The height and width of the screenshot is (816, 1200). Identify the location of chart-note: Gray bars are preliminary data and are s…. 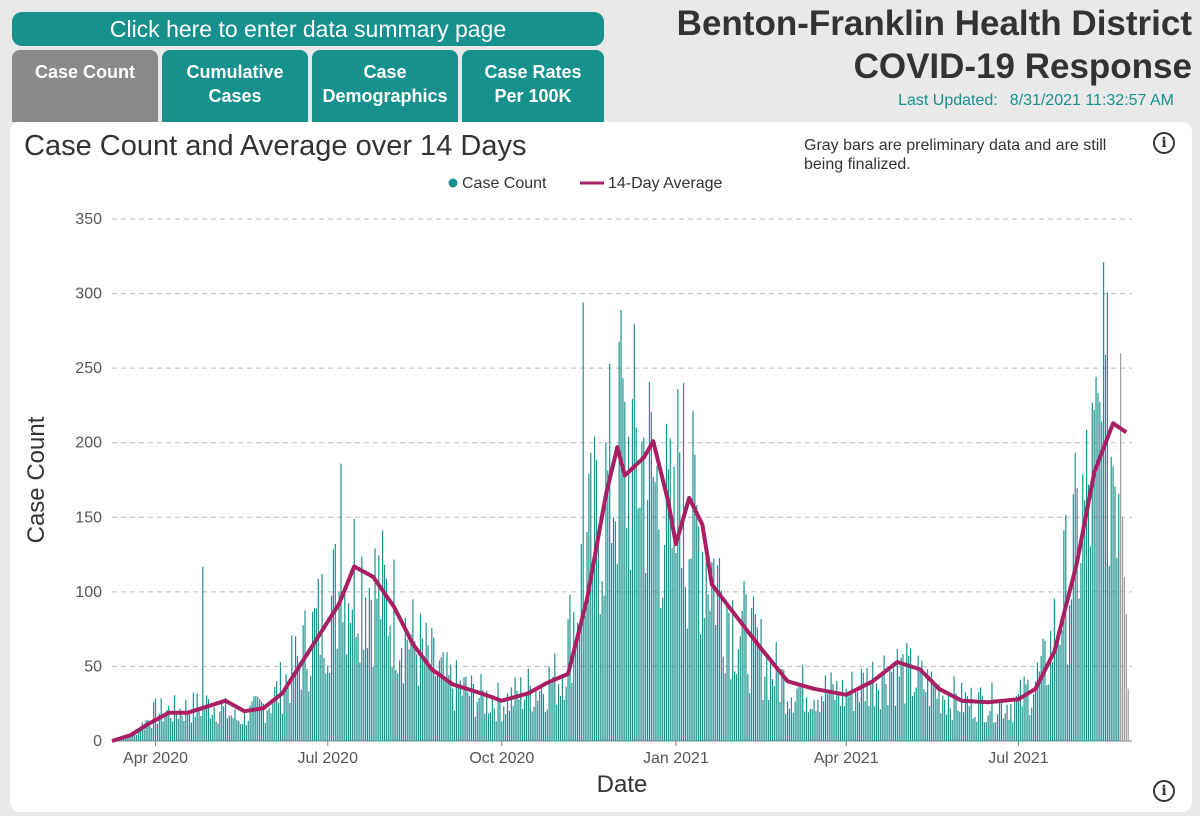
(955, 155).